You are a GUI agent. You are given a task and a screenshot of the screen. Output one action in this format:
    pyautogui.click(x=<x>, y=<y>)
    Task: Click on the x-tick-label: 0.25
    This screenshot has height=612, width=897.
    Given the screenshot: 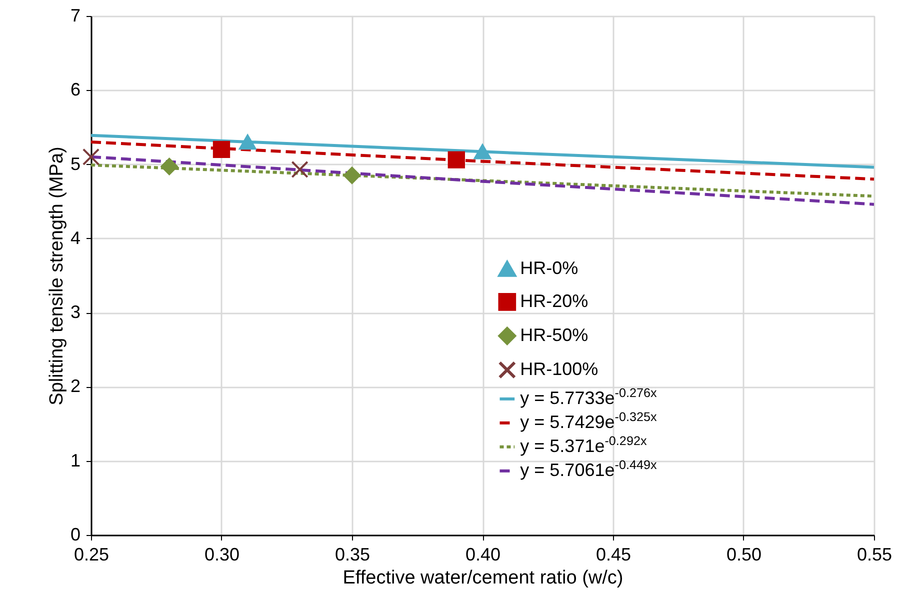 What is the action you would take?
    pyautogui.click(x=92, y=554)
    